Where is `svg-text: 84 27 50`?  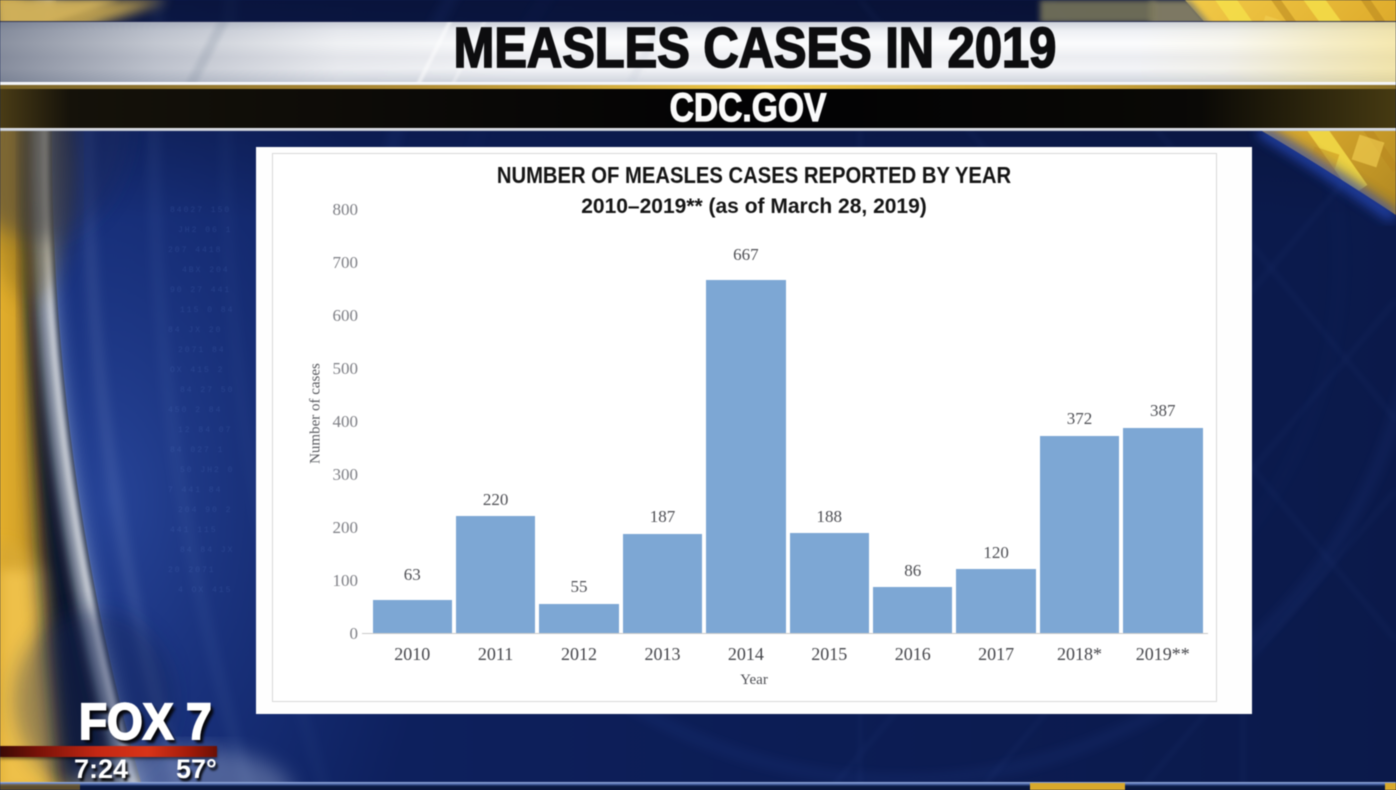 svg-text: 84 27 50 is located at coordinates (207, 390).